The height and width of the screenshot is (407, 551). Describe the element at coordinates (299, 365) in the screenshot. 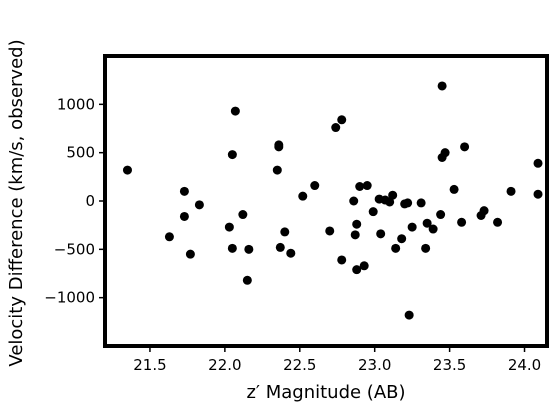

I see `x-tick-label: 22.5` at that location.